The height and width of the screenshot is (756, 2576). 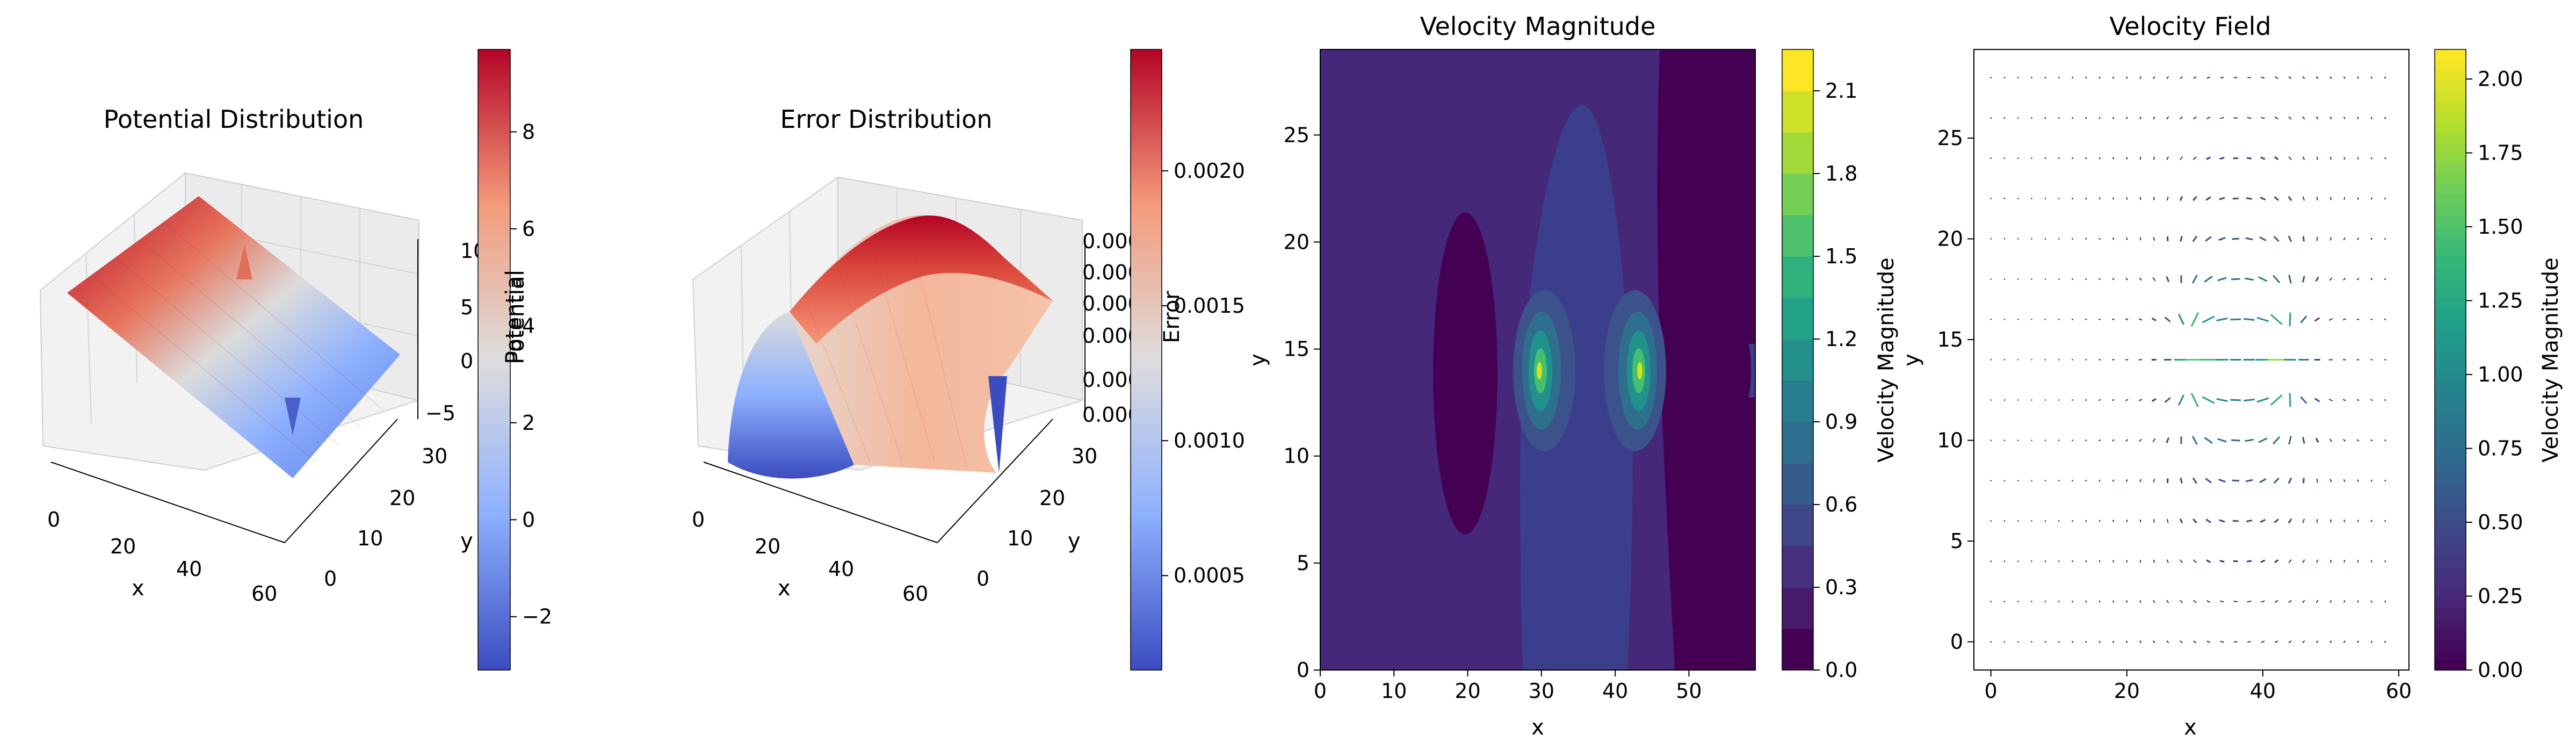 What do you see at coordinates (1841, 91) in the screenshot?
I see `colorbar-tick-label: 2.1` at bounding box center [1841, 91].